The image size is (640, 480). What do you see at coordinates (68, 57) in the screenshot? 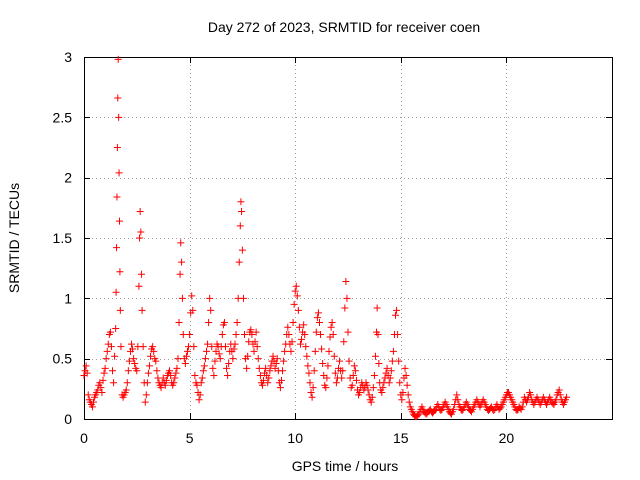
I see `y-tick-label: 3` at bounding box center [68, 57].